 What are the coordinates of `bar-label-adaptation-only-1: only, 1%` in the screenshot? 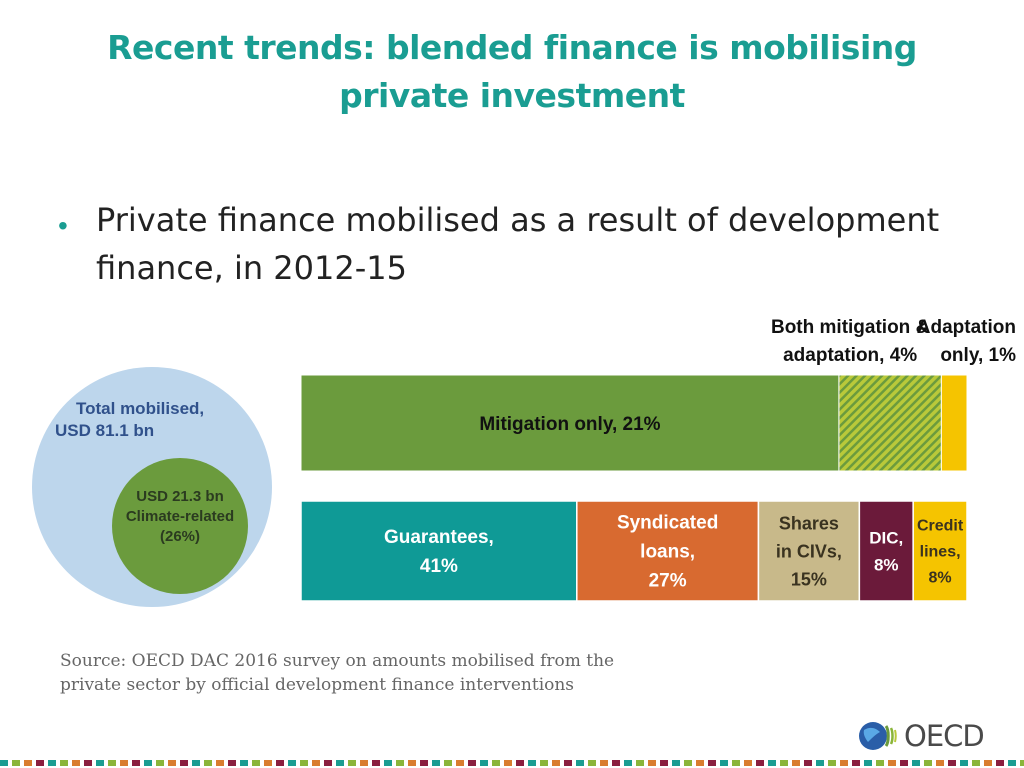 It's located at (978, 355).